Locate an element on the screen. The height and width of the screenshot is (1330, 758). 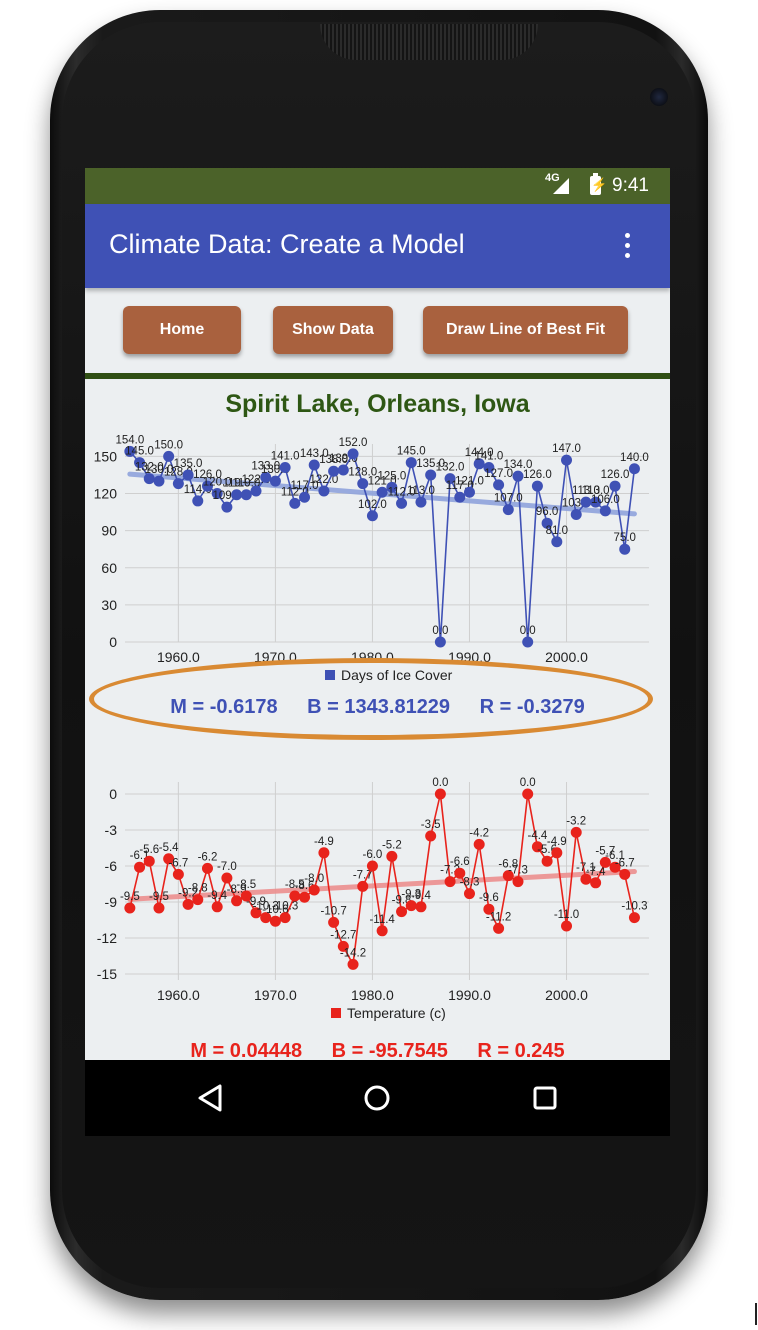
home-circle-icon is located at coordinates (377, 1098).